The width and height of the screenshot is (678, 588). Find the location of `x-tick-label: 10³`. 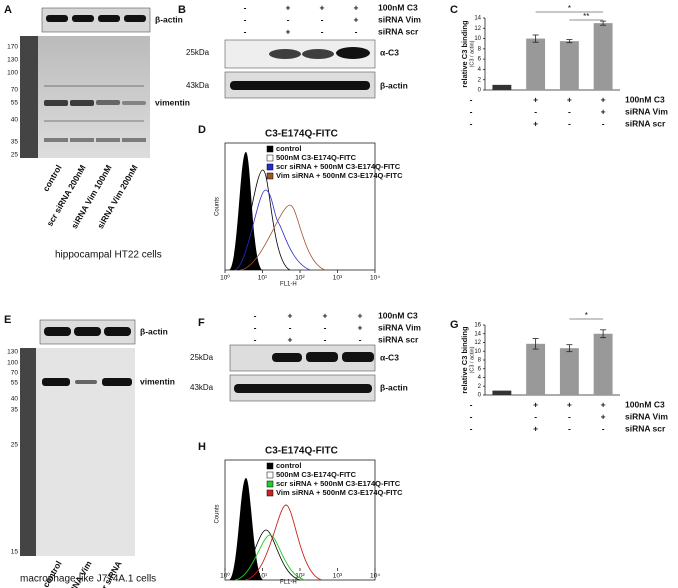

x-tick-label: 10³ is located at coordinates (338, 278).